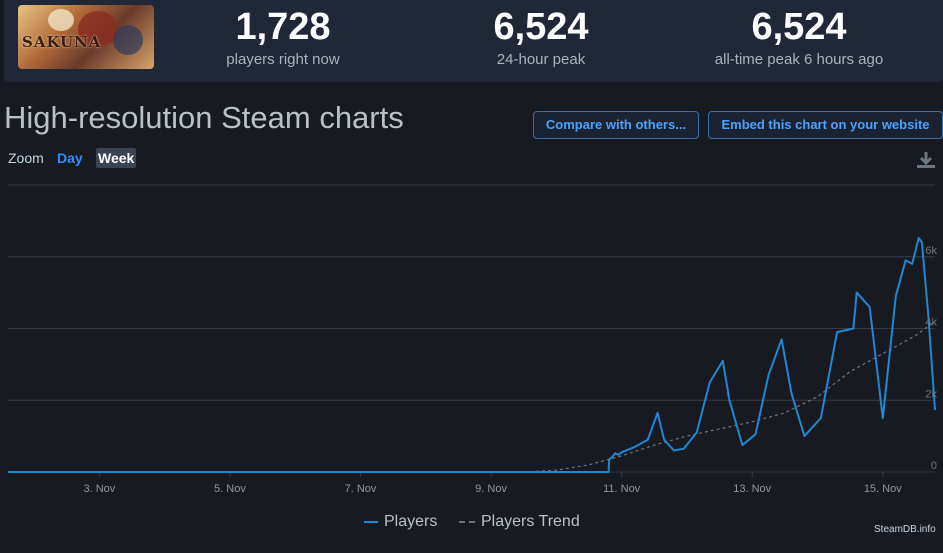 This screenshot has height=553, width=943. What do you see at coordinates (411, 521) in the screenshot?
I see `legend-label: Players` at bounding box center [411, 521].